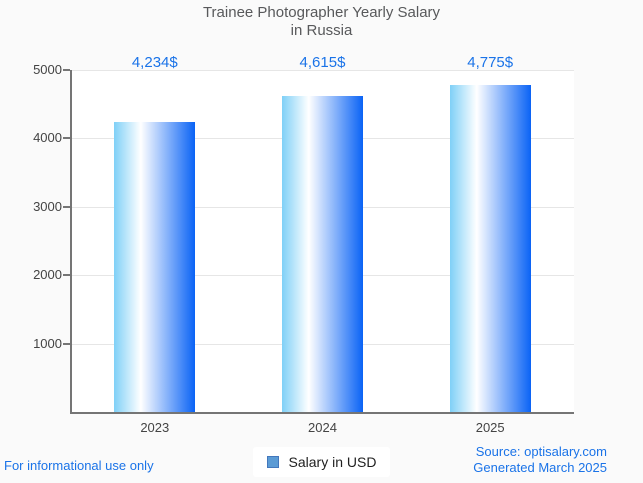  What do you see at coordinates (540, 467) in the screenshot?
I see `generated-text: Generated March 2025` at bounding box center [540, 467].